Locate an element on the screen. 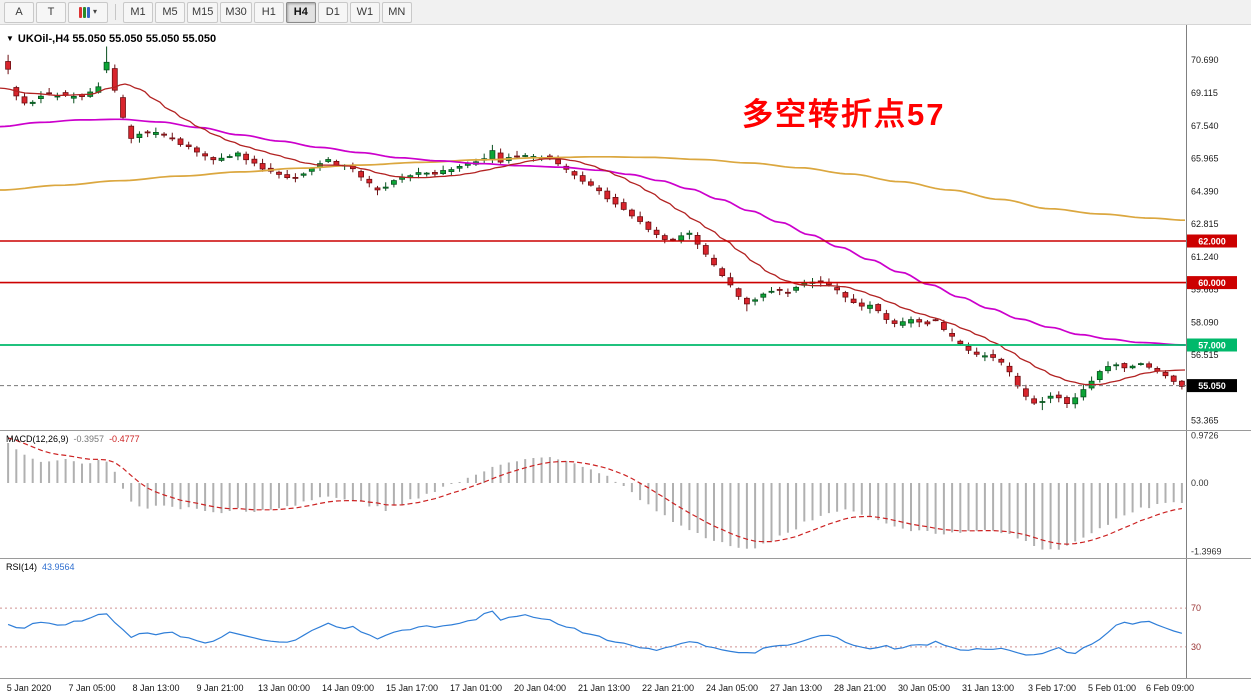 This screenshot has height=697, width=1251. svg-text: 57.000 is located at coordinates (1212, 346).